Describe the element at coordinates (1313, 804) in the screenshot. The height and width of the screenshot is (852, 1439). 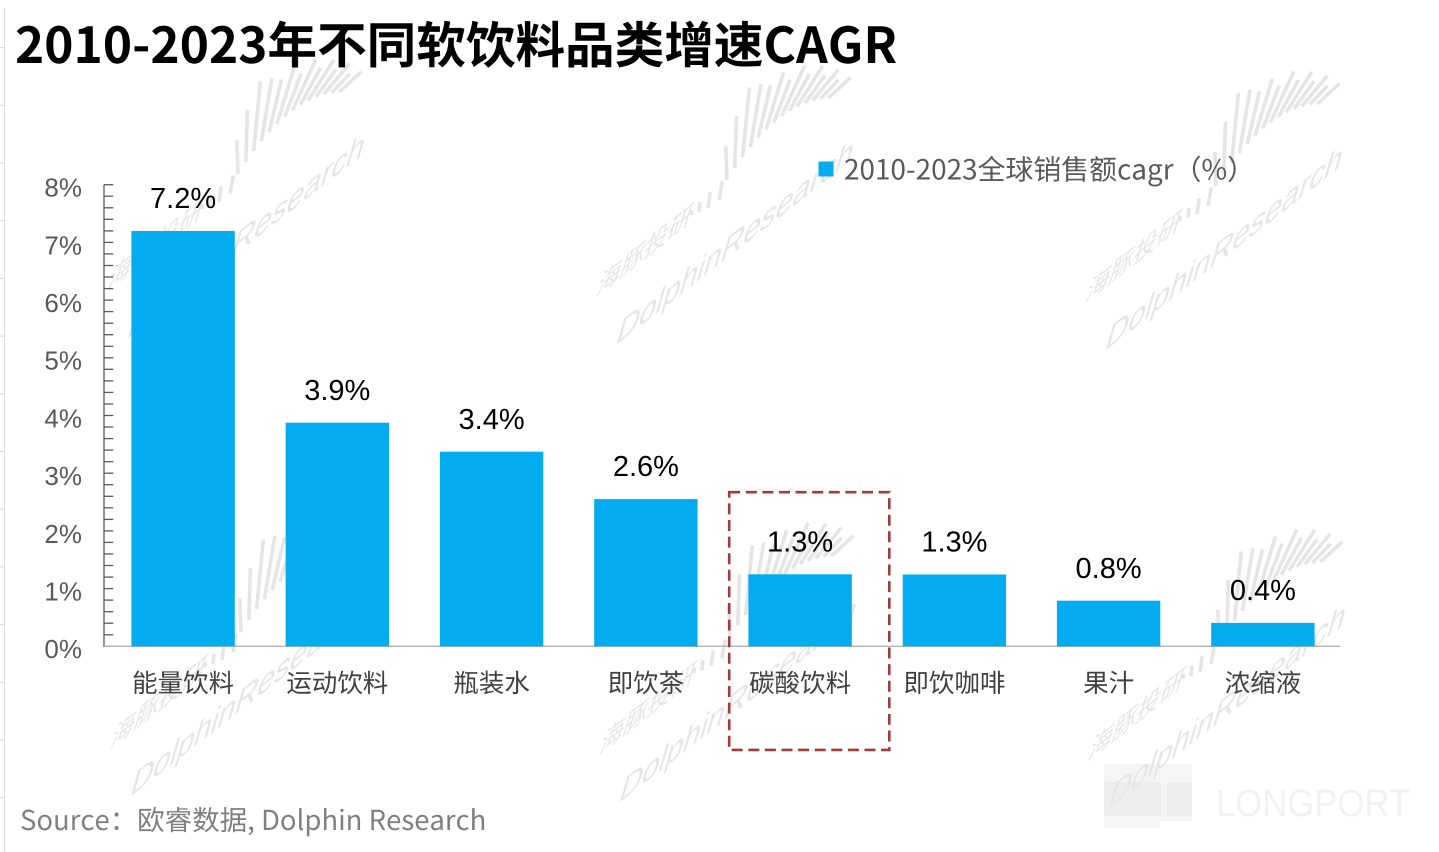
I see `svg-text: LONGPORT` at that location.